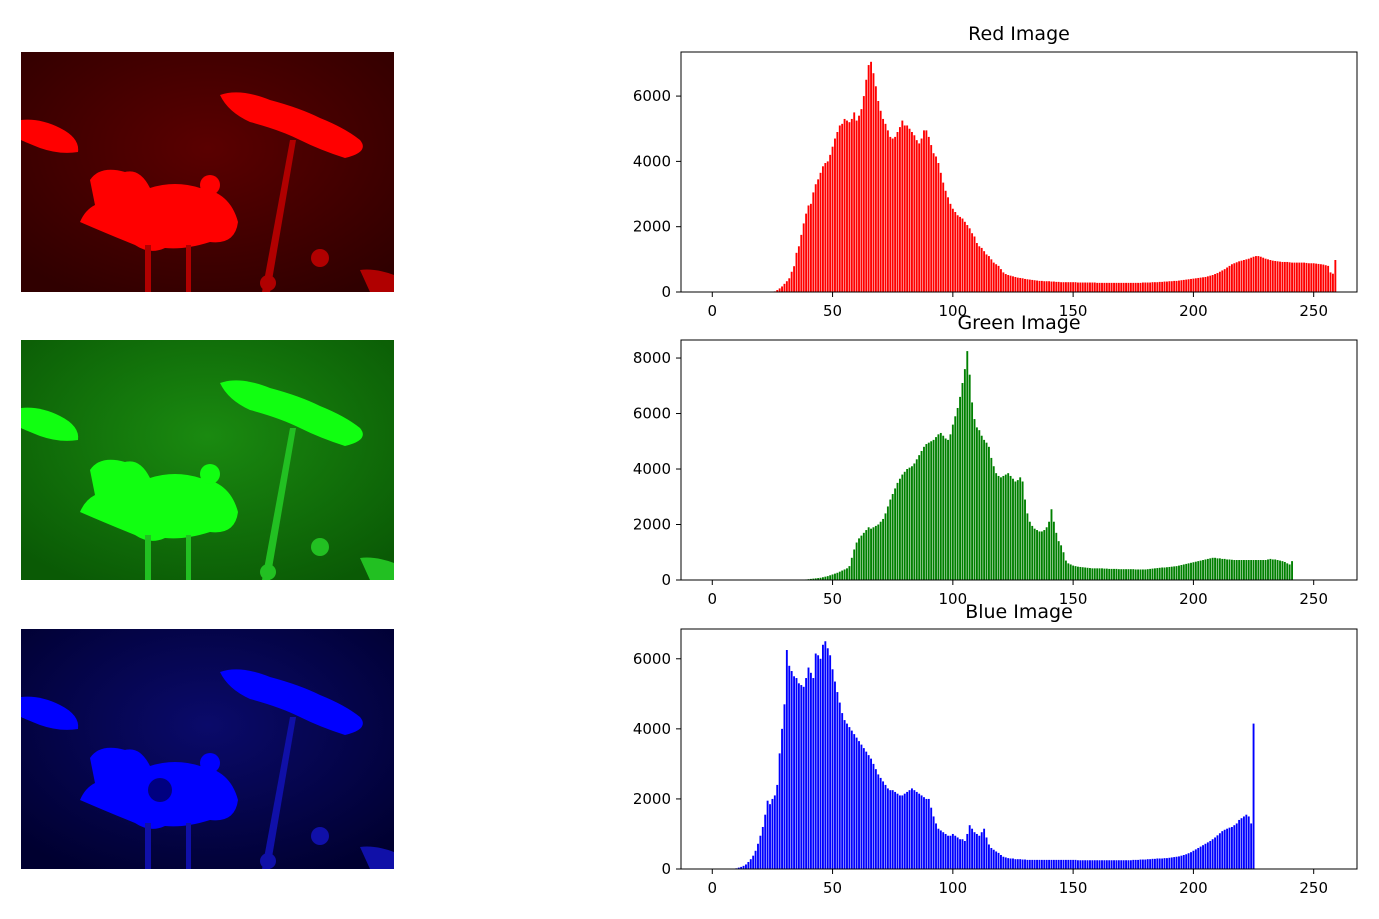 This screenshot has height=919, width=1379. What do you see at coordinates (1313, 888) in the screenshot?
I see `blue-xtick-label: 250` at bounding box center [1313, 888].